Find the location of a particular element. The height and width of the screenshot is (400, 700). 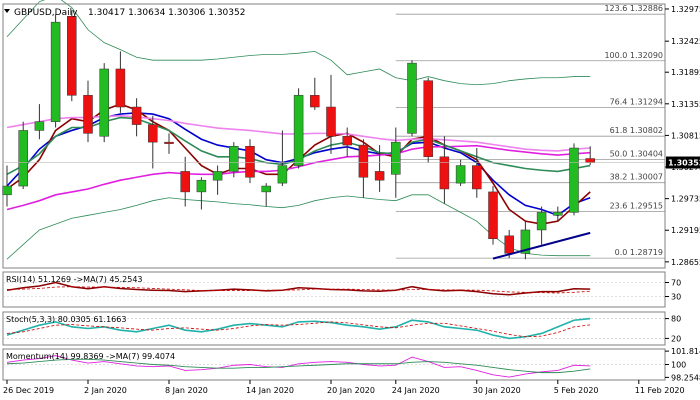

indicator-axis-label: 98.2548 is located at coordinates (685, 377).